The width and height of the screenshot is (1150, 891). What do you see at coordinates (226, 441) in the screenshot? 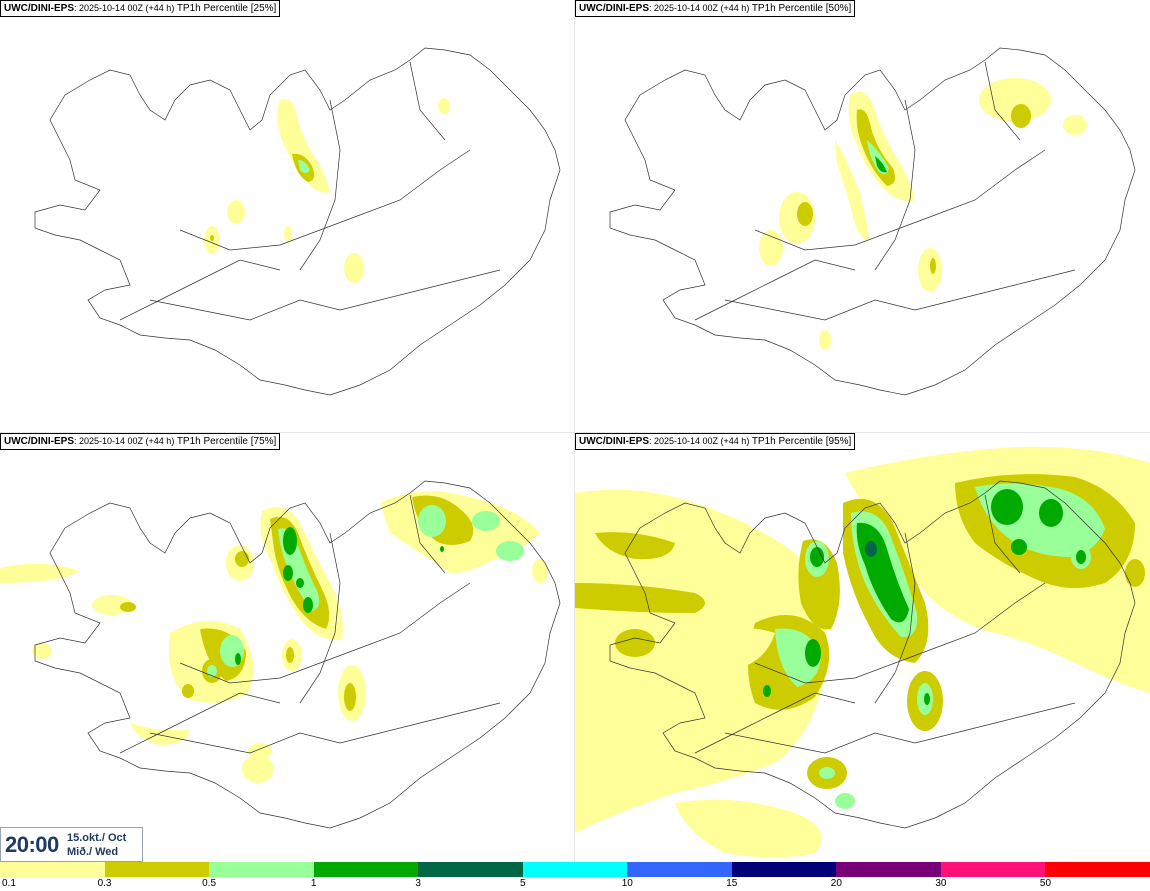
I see `parameter-name: TP1h Percentile [75%]` at bounding box center [226, 441].